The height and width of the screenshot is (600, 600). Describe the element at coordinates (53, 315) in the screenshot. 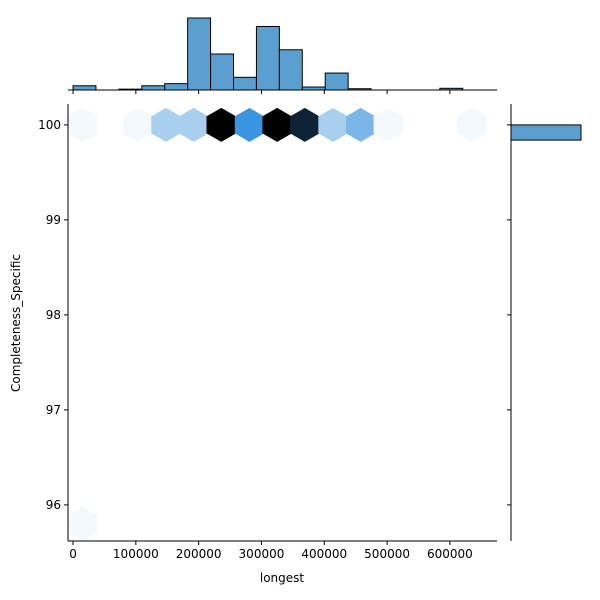

I see `y-tick-label-2: 98` at that location.